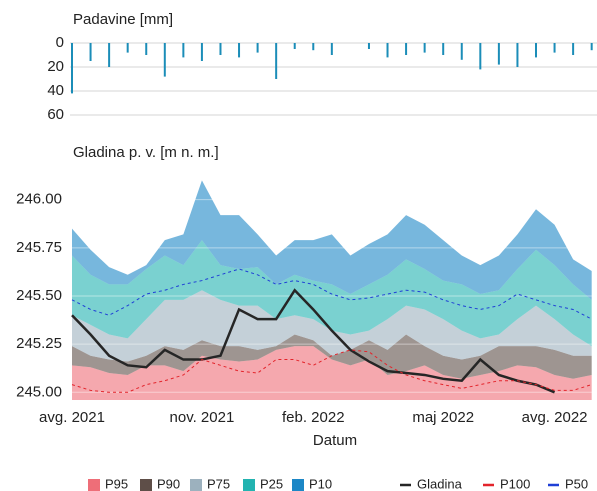 The width and height of the screenshot is (597, 491). I want to click on x-tick-label: feb. 2022, so click(313, 417).